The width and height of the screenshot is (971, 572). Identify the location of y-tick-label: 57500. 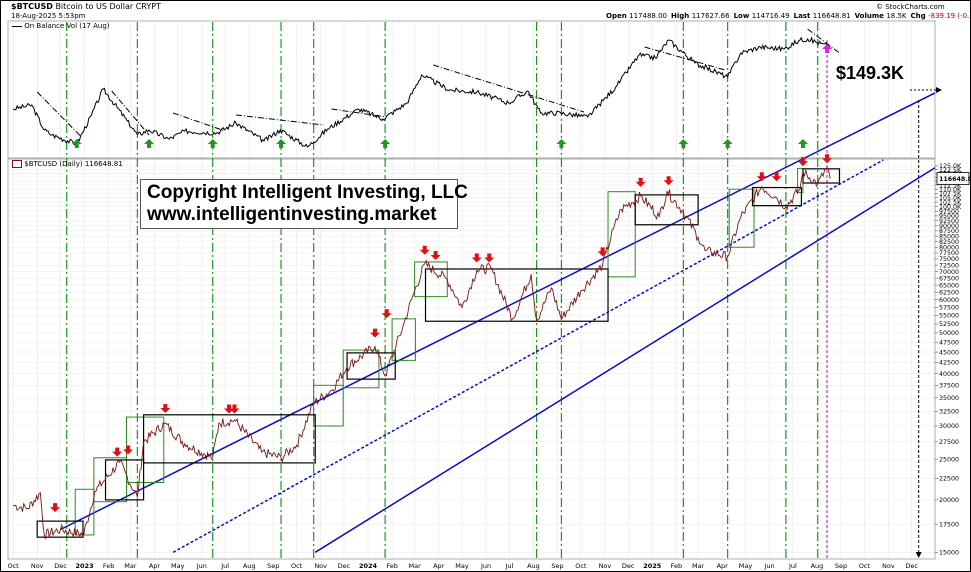
(949, 308).